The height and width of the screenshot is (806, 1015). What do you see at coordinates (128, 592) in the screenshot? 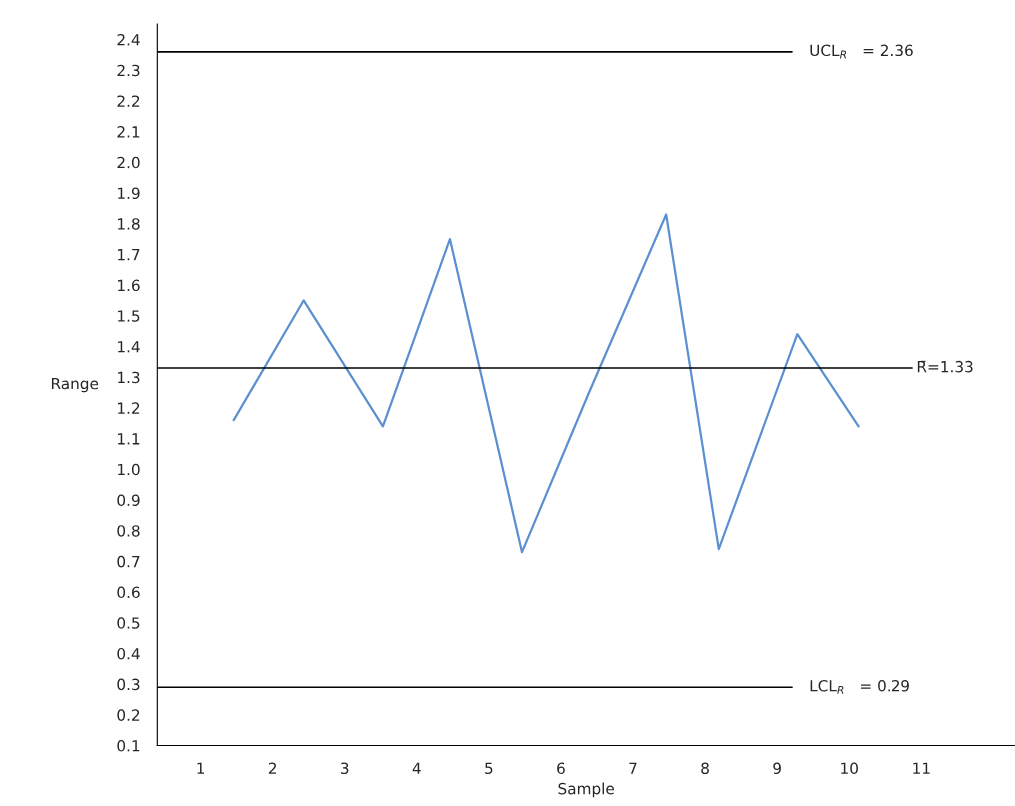
I see `y-tick-label: 0.6` at bounding box center [128, 592].